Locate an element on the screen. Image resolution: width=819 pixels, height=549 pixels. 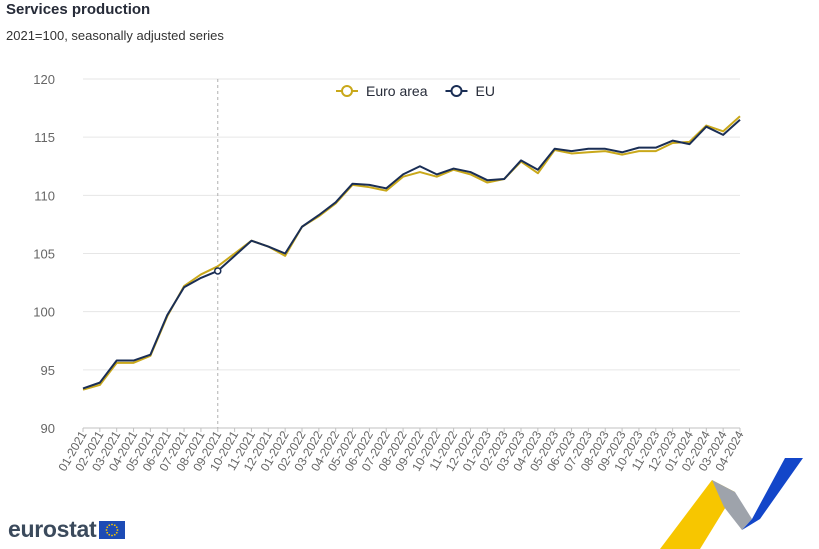
y-tick-label: 115 is located at coordinates (44, 137).